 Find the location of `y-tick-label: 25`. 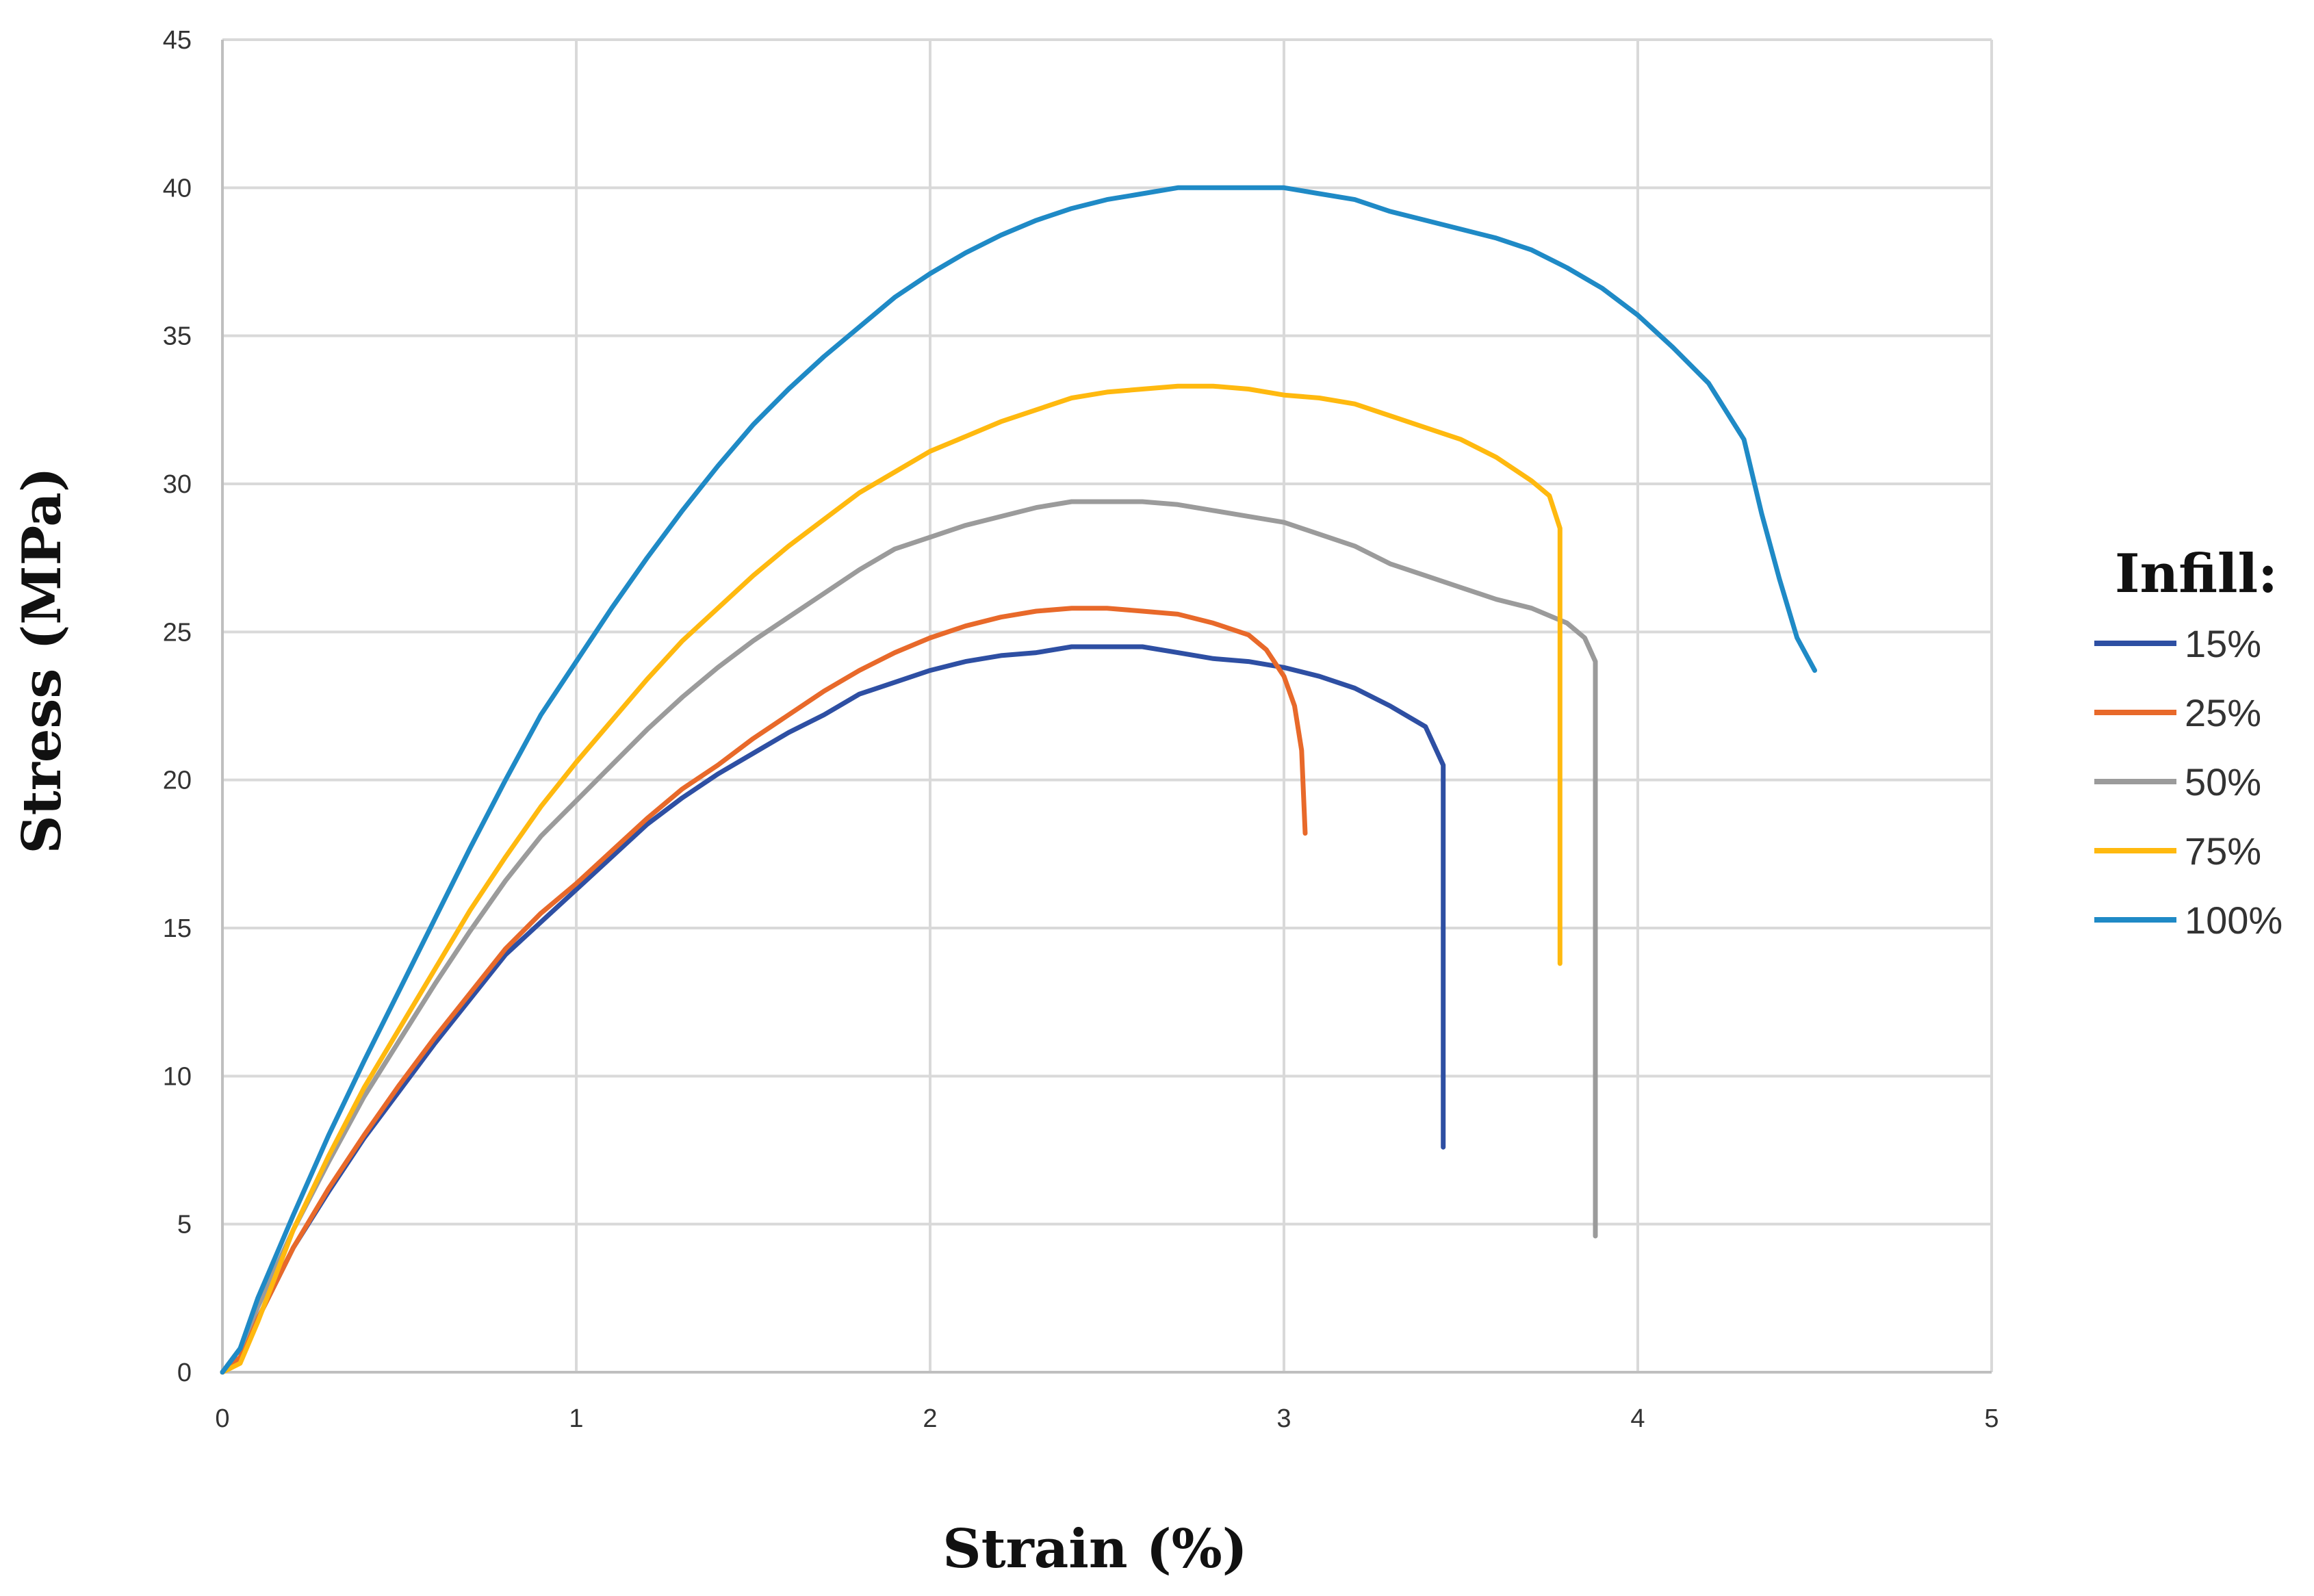

y-tick-label: 25 is located at coordinates (178, 632).